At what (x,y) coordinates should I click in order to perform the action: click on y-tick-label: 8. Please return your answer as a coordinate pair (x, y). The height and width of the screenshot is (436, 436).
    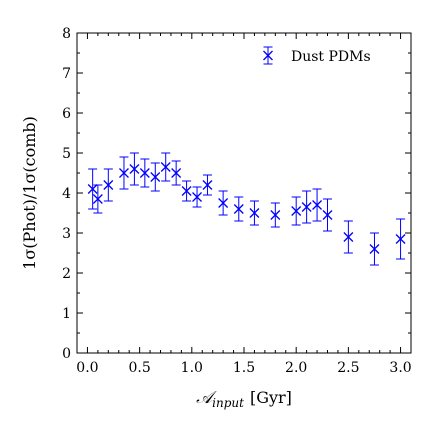
    Looking at the image, I should click on (66, 34).